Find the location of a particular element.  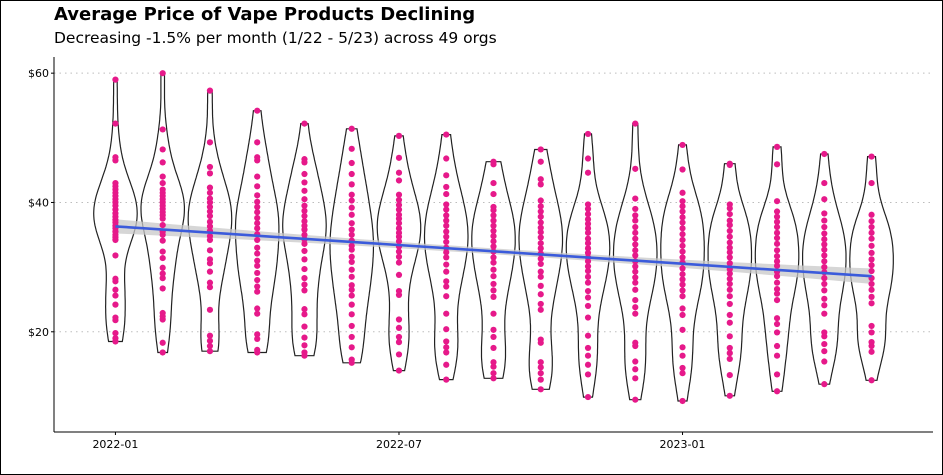

y-tick-label: $60 is located at coordinates (38, 73).